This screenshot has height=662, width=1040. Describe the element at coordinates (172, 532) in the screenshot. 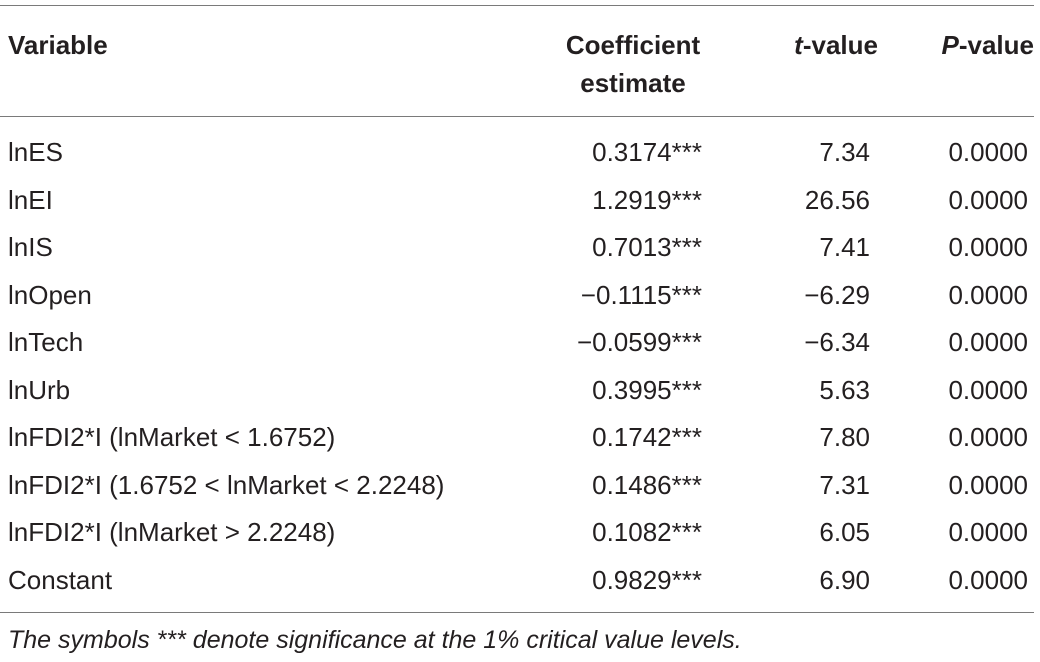

I see `cell-variable: lnFDI2*I (lnMarket > 2.2248)` at that location.